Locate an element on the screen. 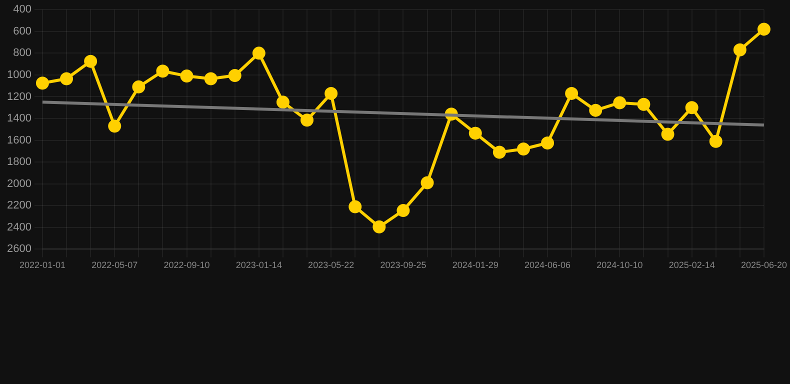 The image size is (790, 384). x-tick-label: 2025-06-20 is located at coordinates (764, 265).